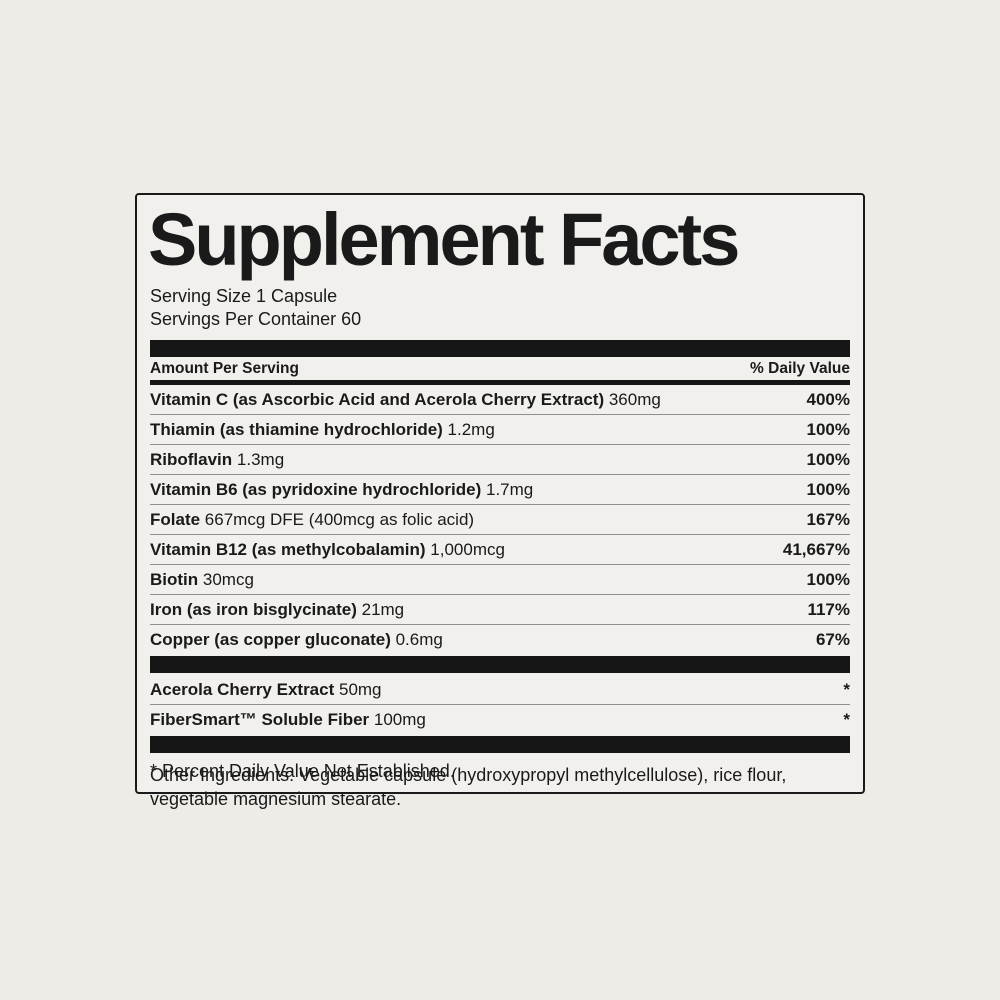 Image resolution: width=1000 pixels, height=1000 pixels. Describe the element at coordinates (302, 770) in the screenshot. I see `daily-value-footnote: * Percent Daily Value Not Established.` at that location.